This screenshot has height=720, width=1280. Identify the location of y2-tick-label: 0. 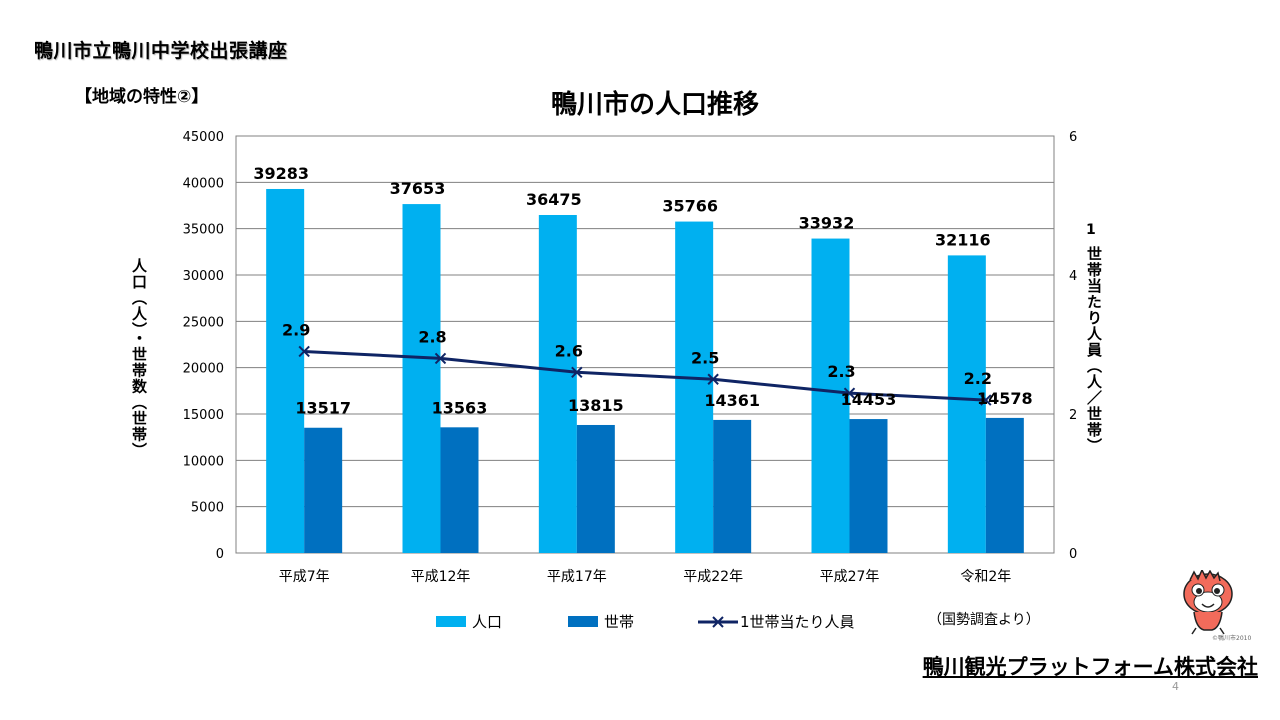
(1073, 554).